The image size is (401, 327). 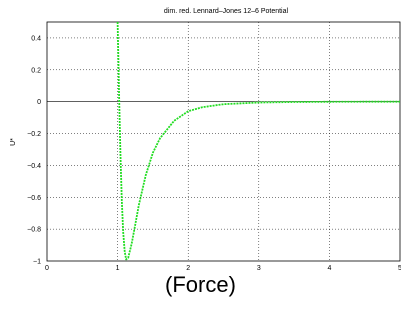 What do you see at coordinates (34, 134) in the screenshot?
I see `y-tick-label: −0.2` at bounding box center [34, 134].